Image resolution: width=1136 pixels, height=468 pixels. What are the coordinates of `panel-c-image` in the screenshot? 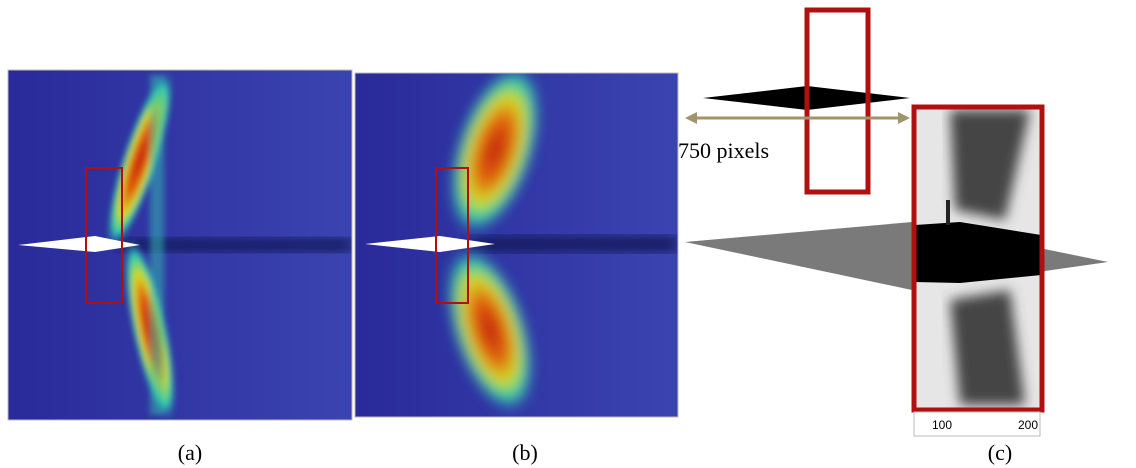 It's located at (978, 258).